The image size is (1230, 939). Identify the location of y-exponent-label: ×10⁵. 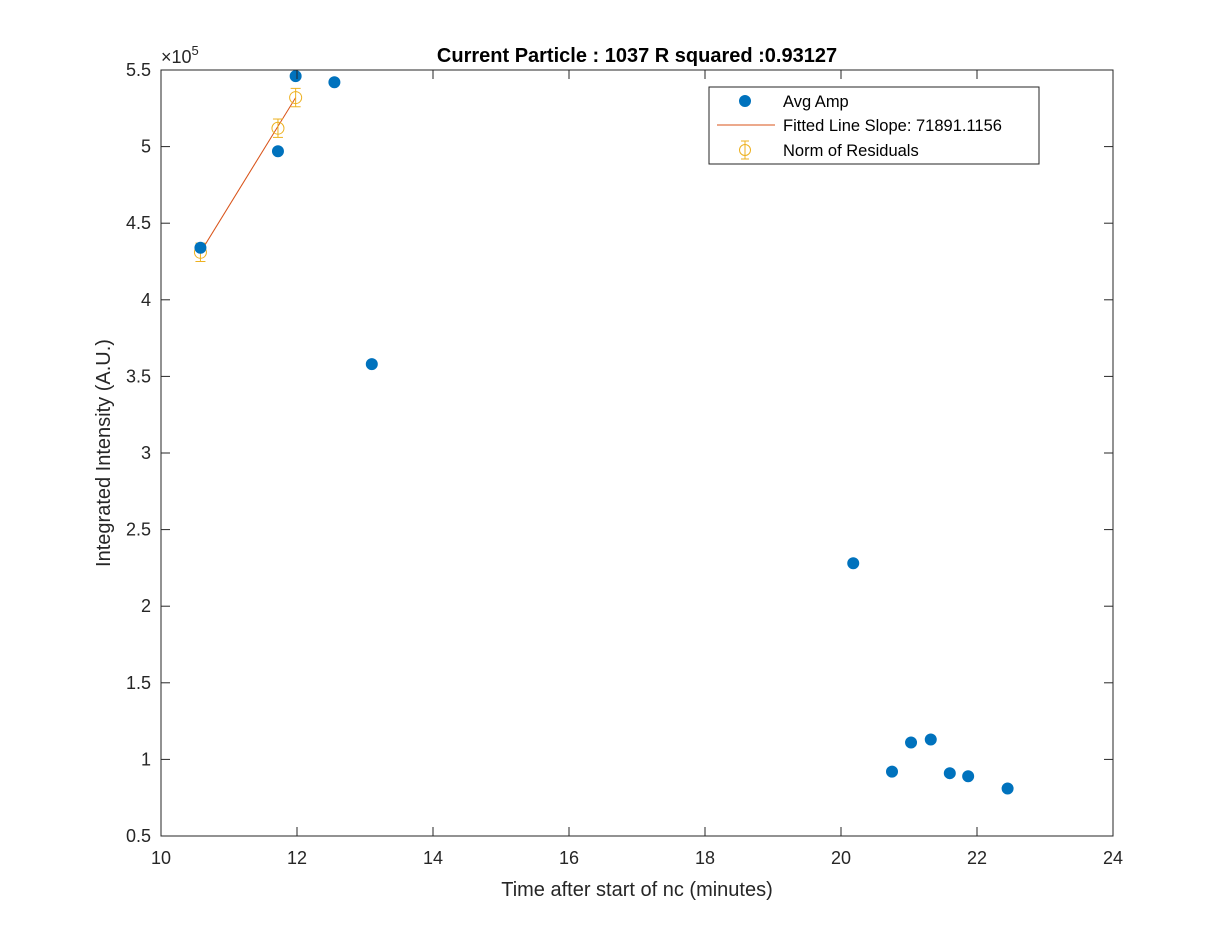
(180, 55).